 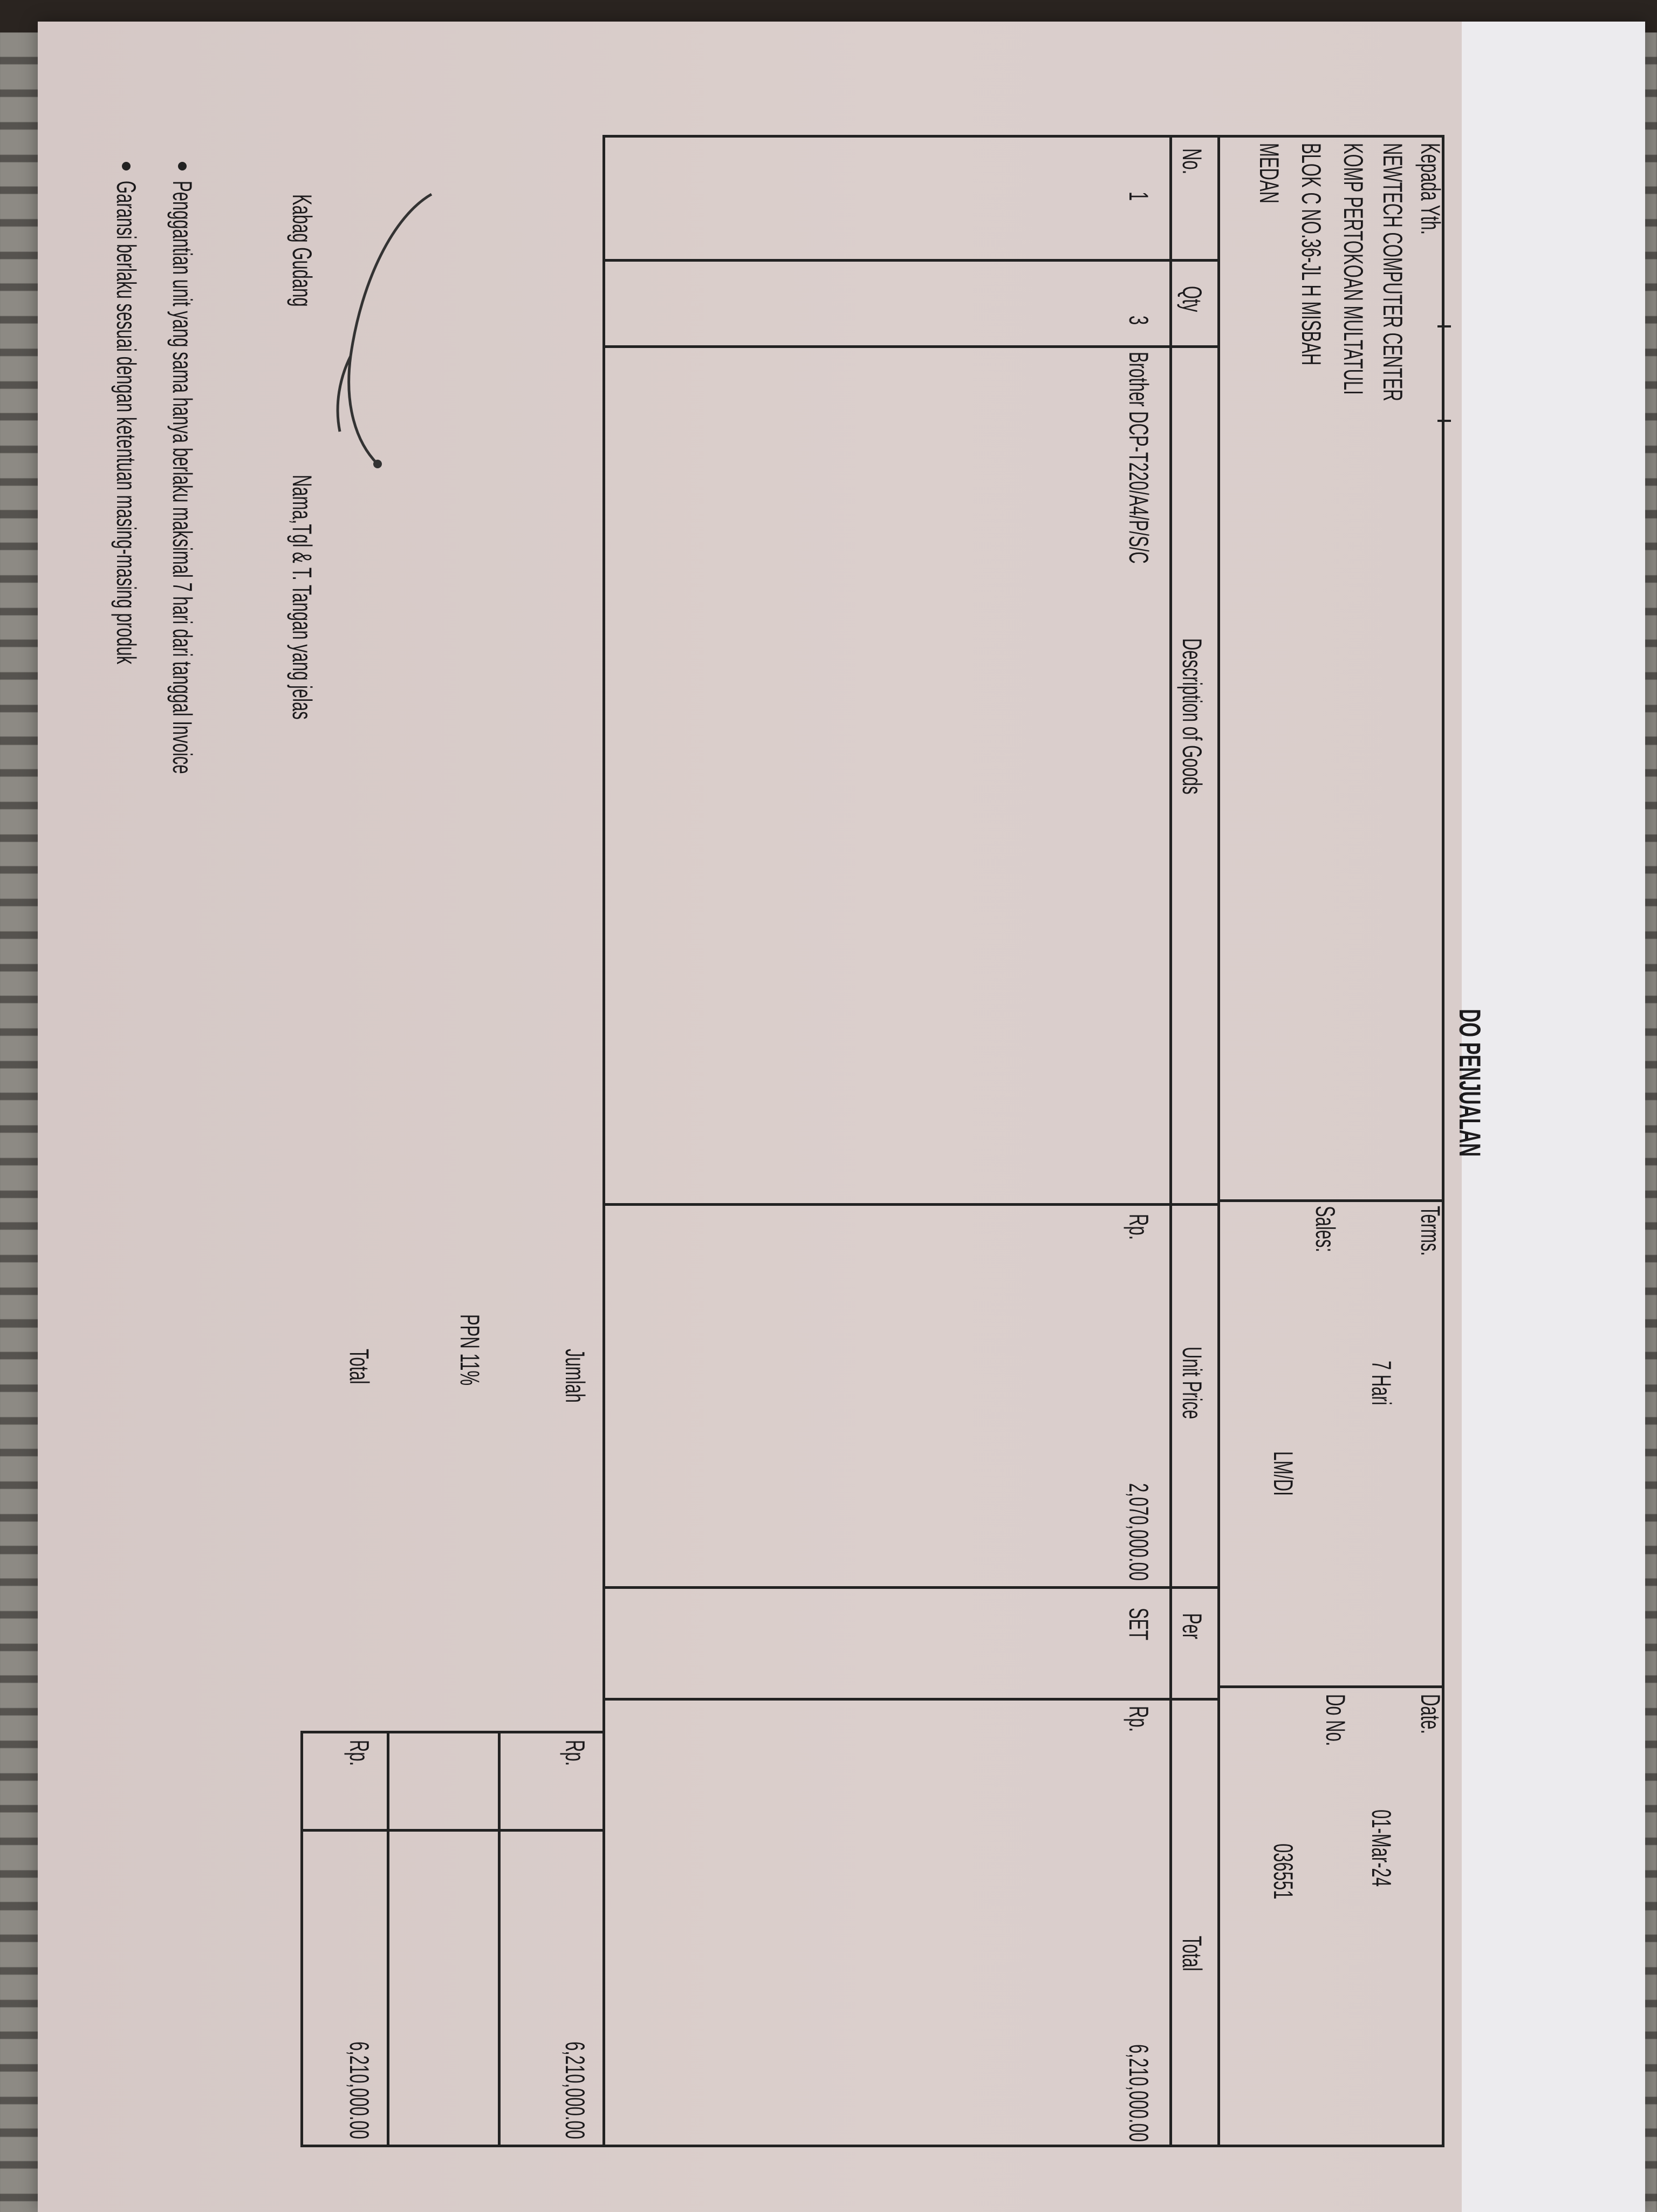 I want to click on table-header-divider, so click(x=1170, y=1141).